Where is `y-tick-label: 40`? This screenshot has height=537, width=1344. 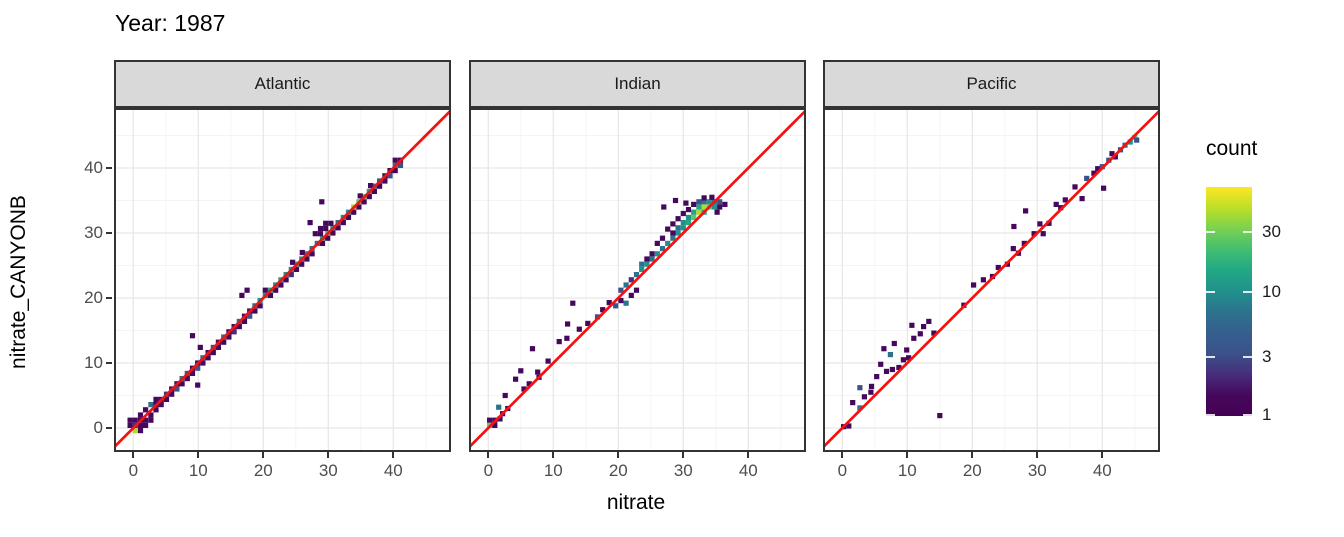
y-tick-label: 40 is located at coordinates (93, 167).